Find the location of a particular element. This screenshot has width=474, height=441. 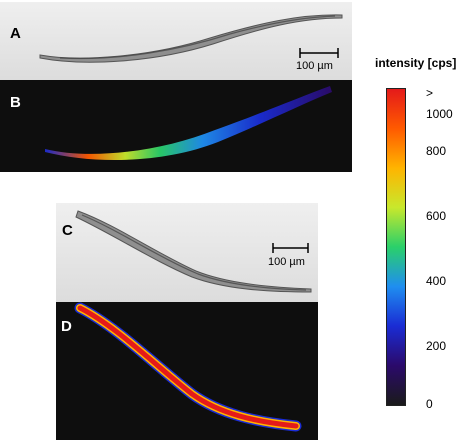

panel-label-d: D is located at coordinates (66, 326).